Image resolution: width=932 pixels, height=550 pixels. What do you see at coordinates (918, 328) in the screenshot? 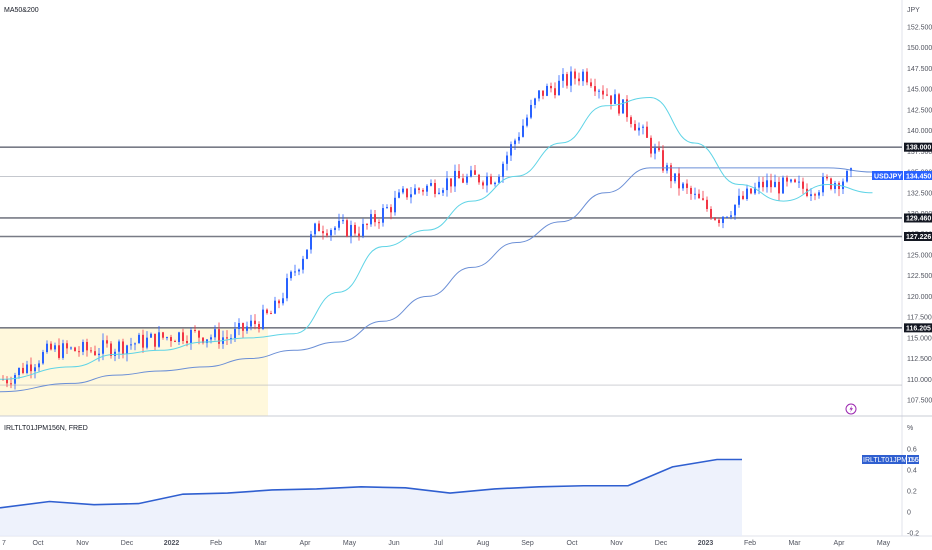
I see `level-tag-bg` at bounding box center [918, 328].